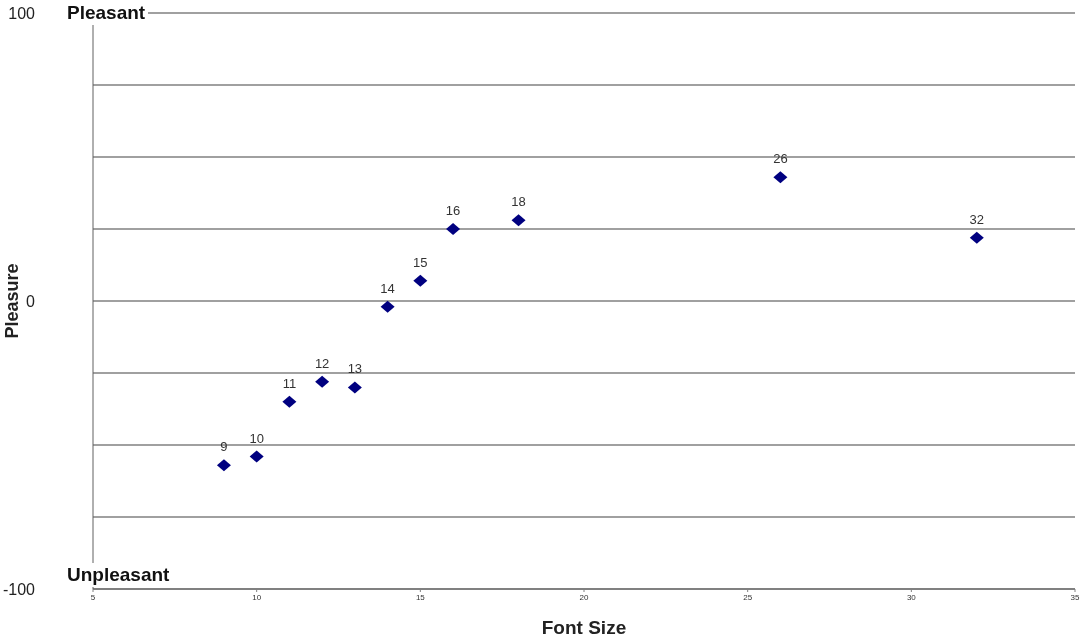  I want to click on annotation: 12, so click(322, 363).